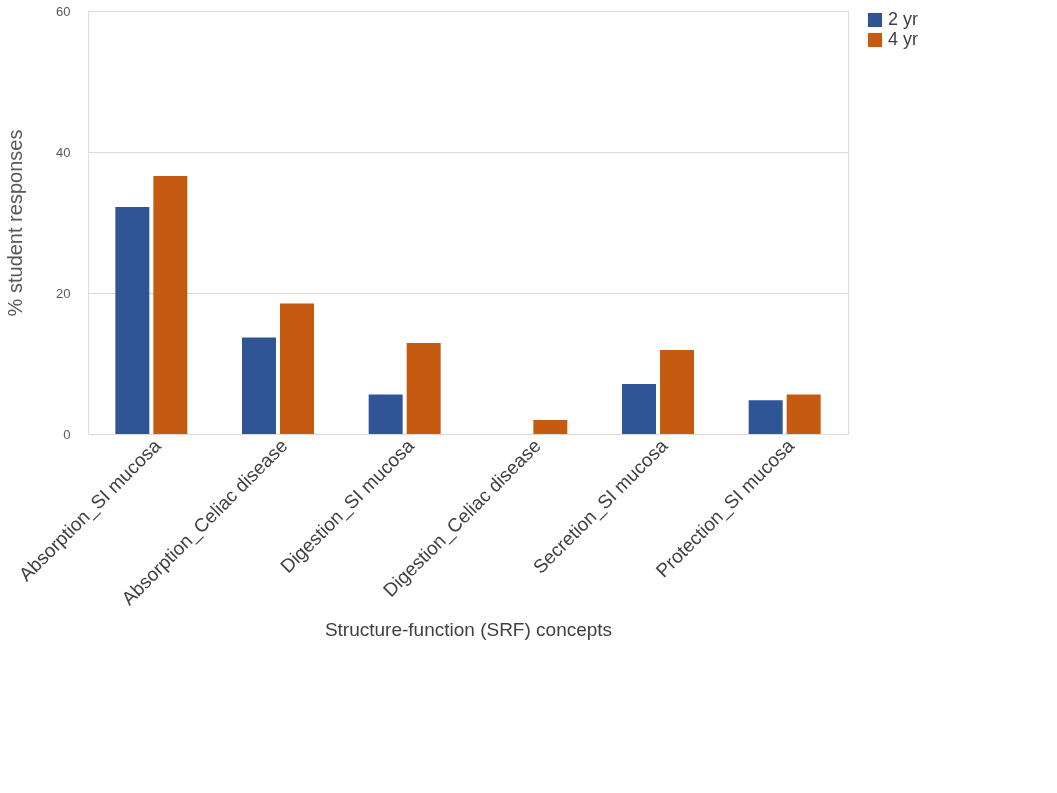 The image size is (1057, 793). What do you see at coordinates (63, 152) in the screenshot?
I see `y-tick-label: 40` at bounding box center [63, 152].